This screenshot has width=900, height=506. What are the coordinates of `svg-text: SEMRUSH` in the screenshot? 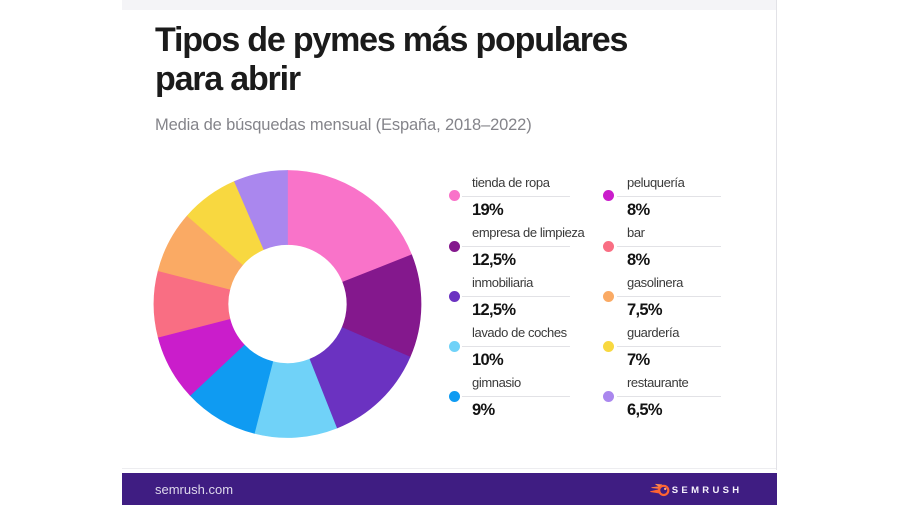 It's located at (707, 490).